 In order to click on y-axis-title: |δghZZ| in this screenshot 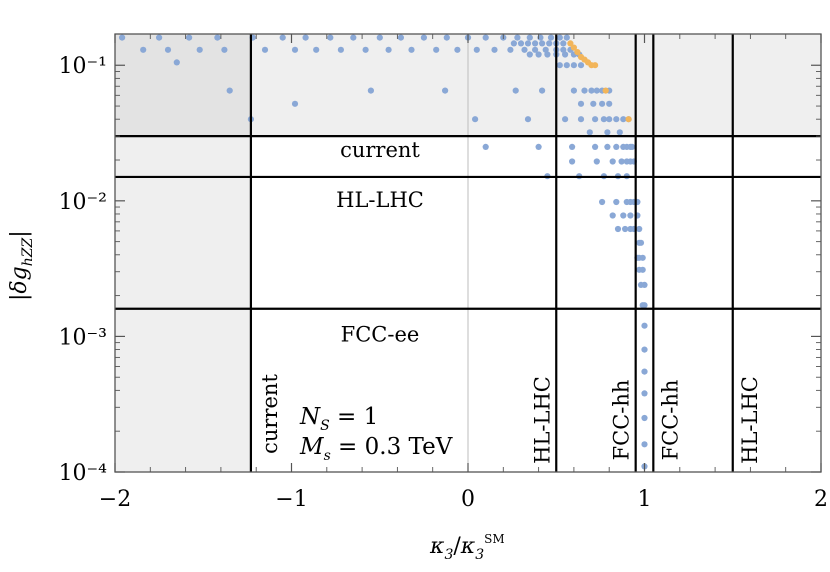, I will do `click(21, 265)`.